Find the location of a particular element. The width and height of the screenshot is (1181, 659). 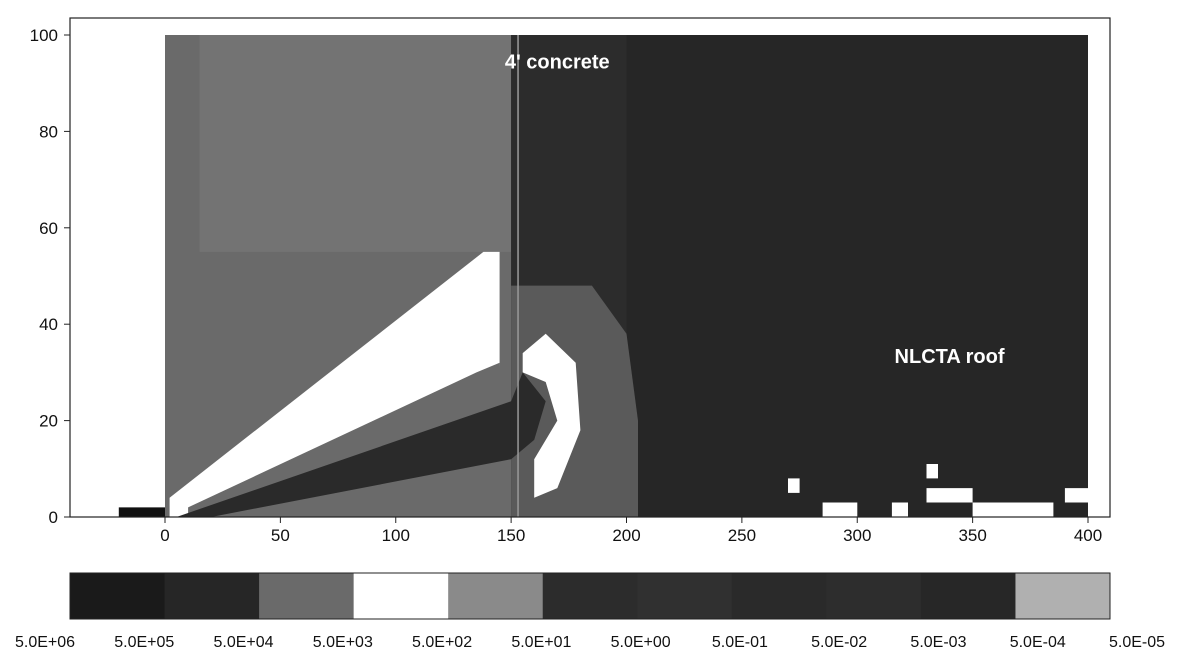

y-tick-label: 60 is located at coordinates (48, 228).